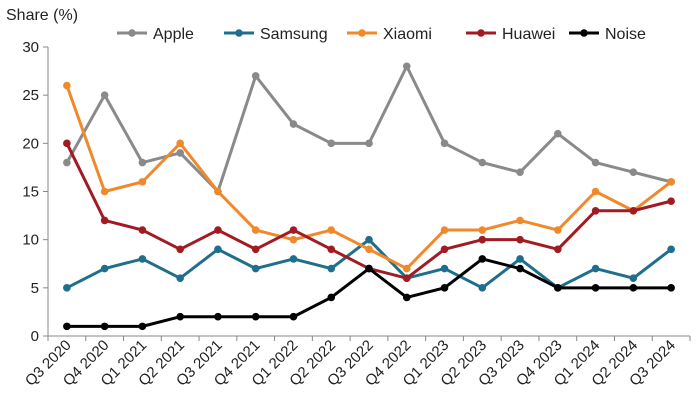 This screenshot has height=415, width=700. I want to click on legend-marker-huawei, so click(481, 33).